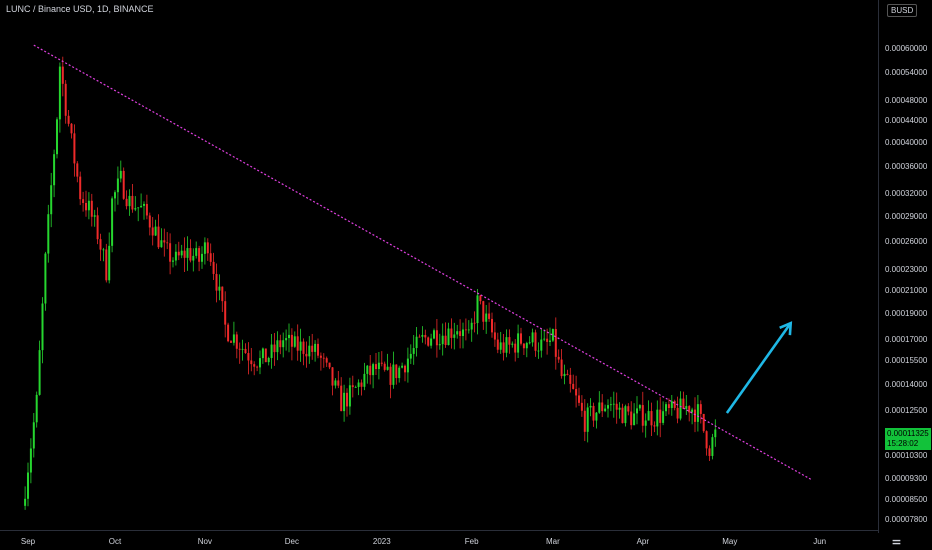  Describe the element at coordinates (820, 541) in the screenshot. I see `x-tick-label: Jun` at that location.